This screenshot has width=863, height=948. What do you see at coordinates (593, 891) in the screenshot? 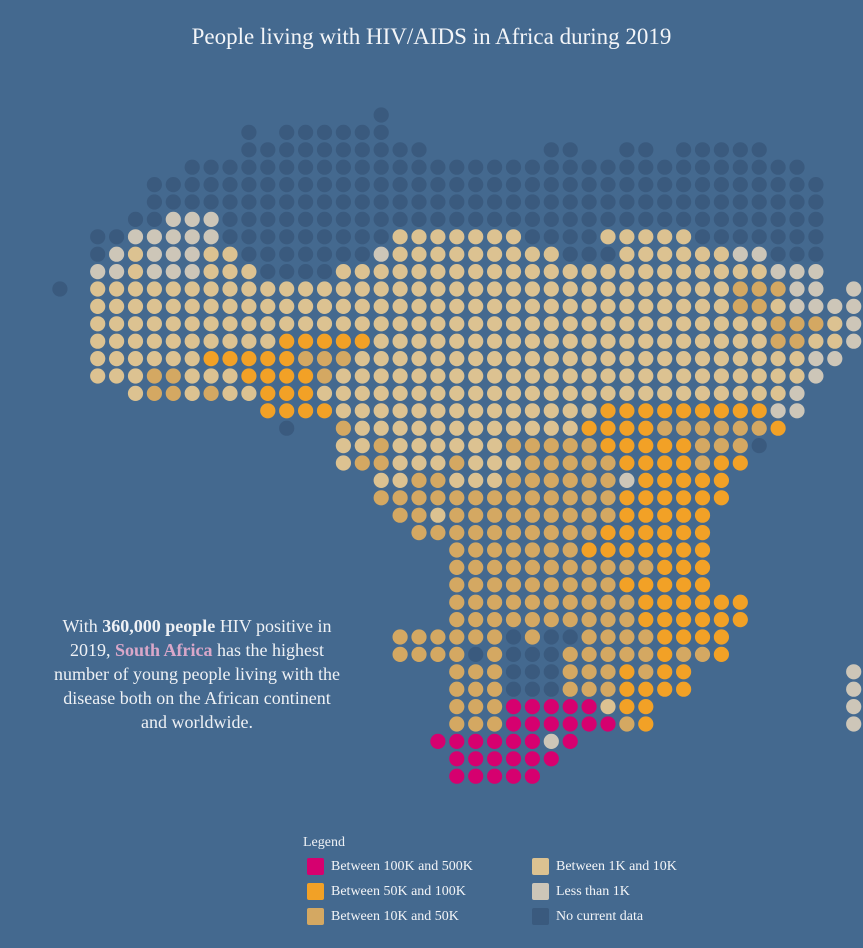
I see `legend-label: Less than 1K` at bounding box center [593, 891].